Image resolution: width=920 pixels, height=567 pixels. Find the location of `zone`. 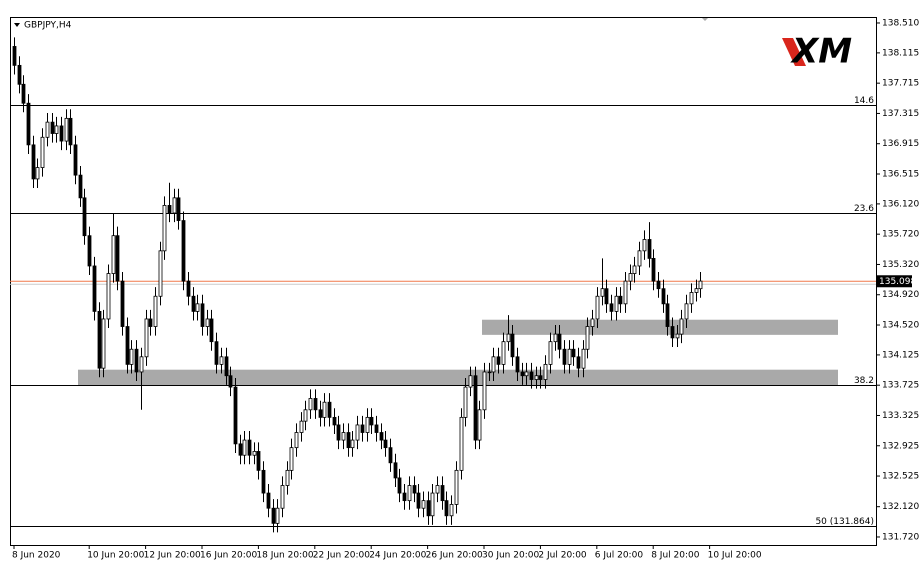

zone is located at coordinates (458, 377).